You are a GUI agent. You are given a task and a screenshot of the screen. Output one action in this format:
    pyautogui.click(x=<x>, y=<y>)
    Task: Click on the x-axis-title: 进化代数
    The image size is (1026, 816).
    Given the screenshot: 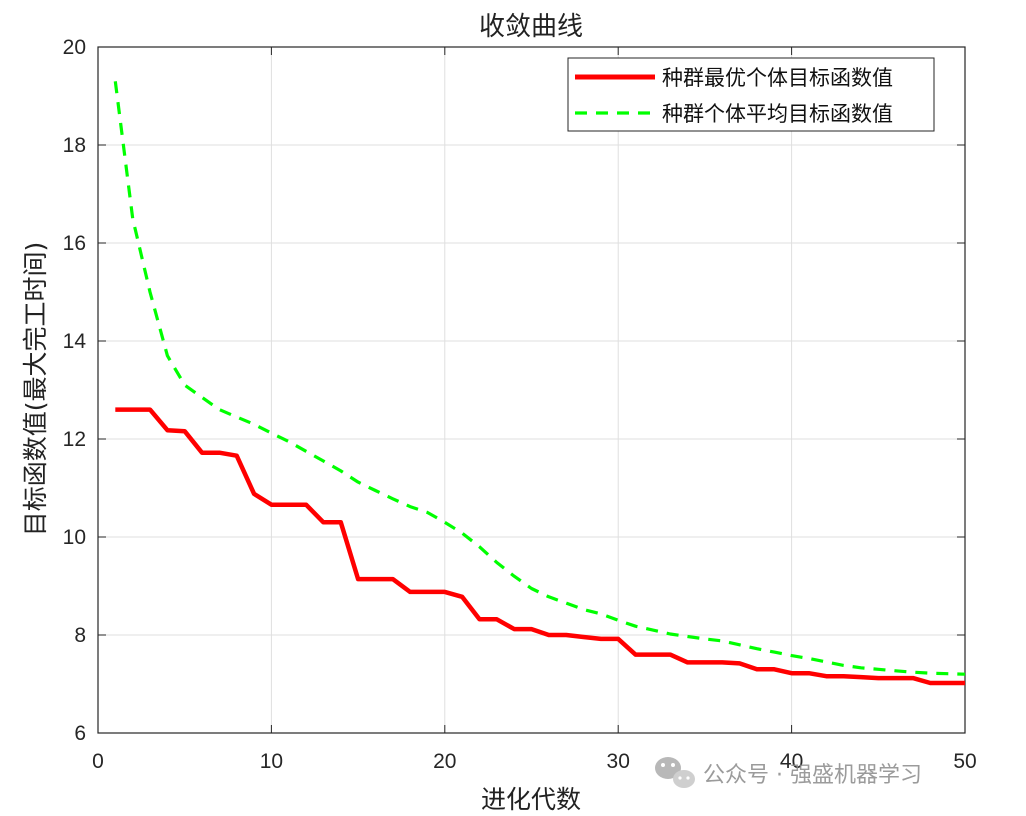 What is the action you would take?
    pyautogui.click(x=531, y=799)
    